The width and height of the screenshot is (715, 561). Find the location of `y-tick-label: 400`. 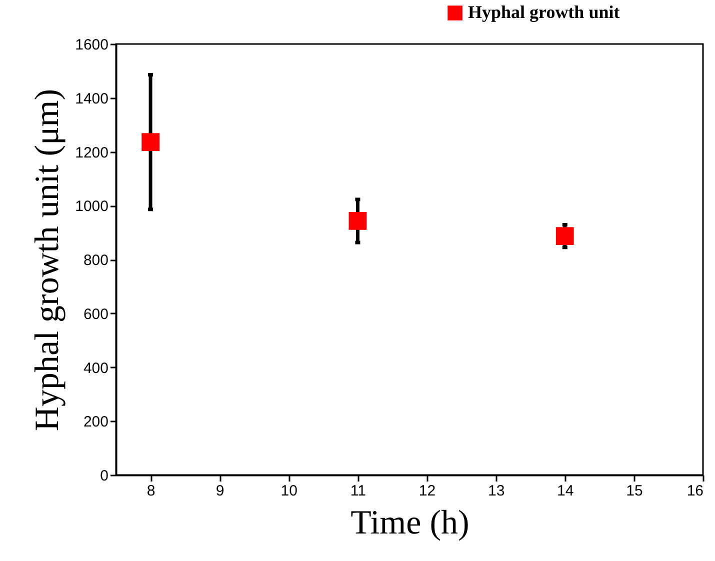

y-tick-label: 400 is located at coordinates (95, 368).